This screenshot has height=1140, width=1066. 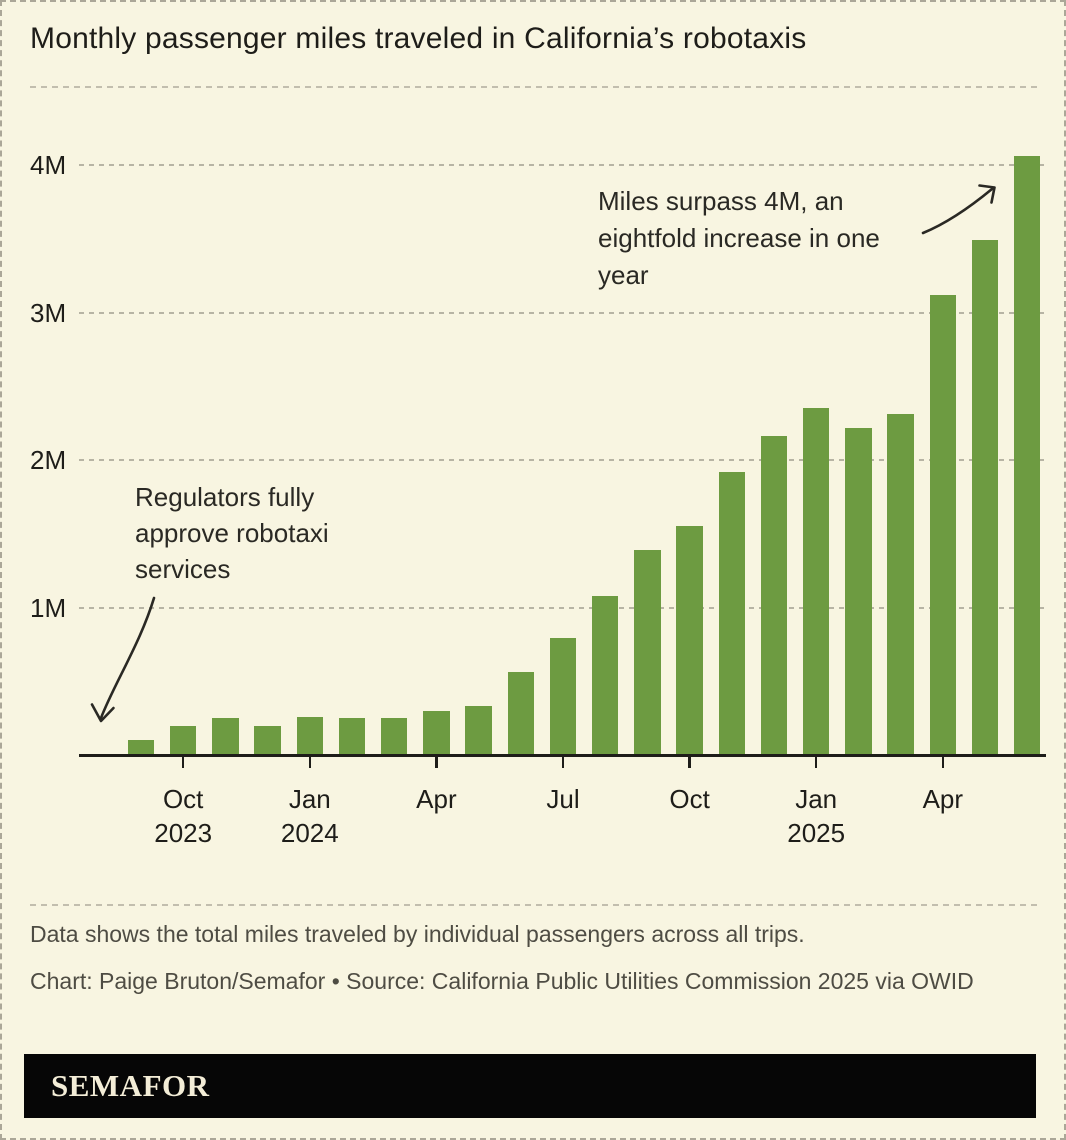 What do you see at coordinates (127, 658) in the screenshot?
I see `arrow-to-first-bar-curve` at bounding box center [127, 658].